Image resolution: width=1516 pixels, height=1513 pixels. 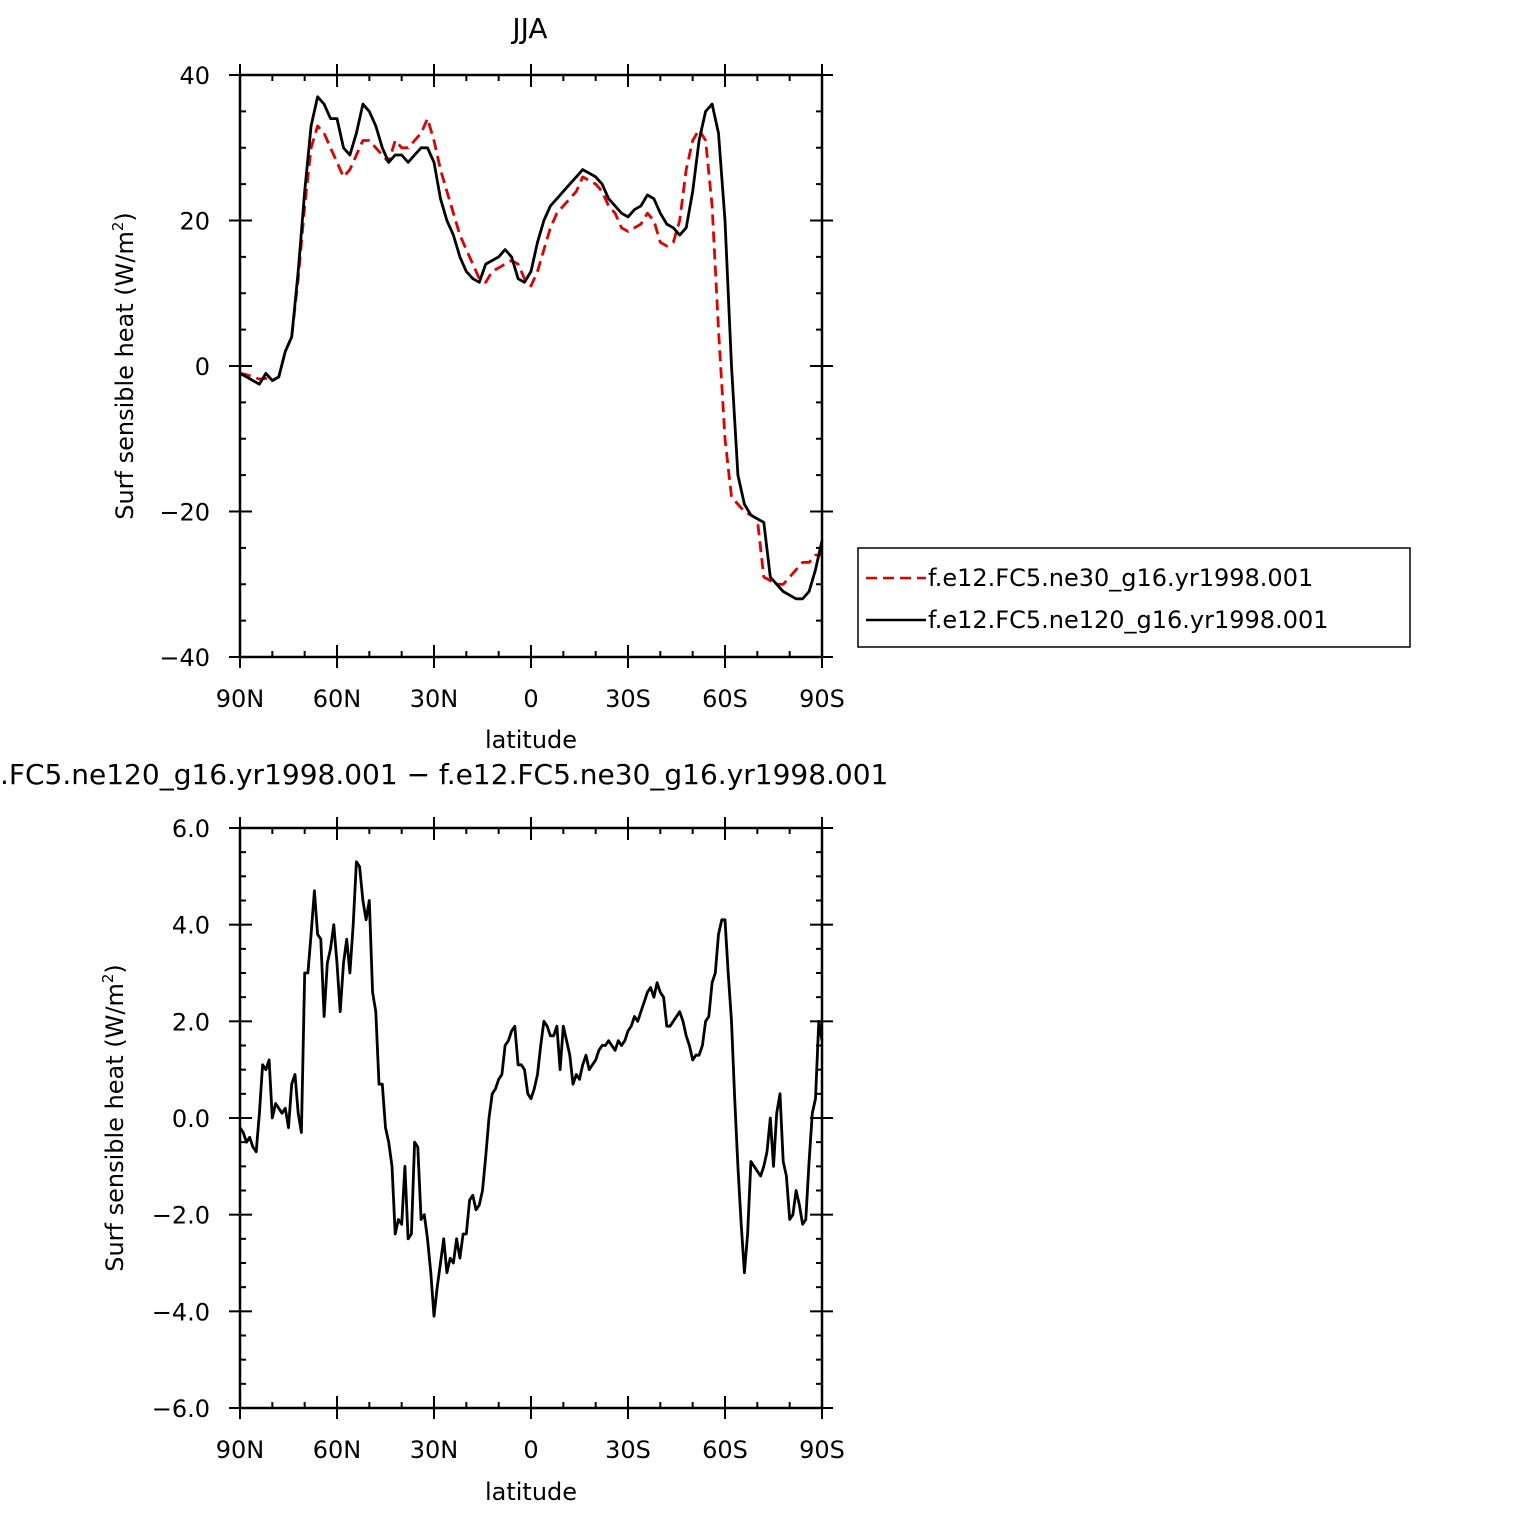 I want to click on top-y-tick-label: 40, so click(x=194, y=76).